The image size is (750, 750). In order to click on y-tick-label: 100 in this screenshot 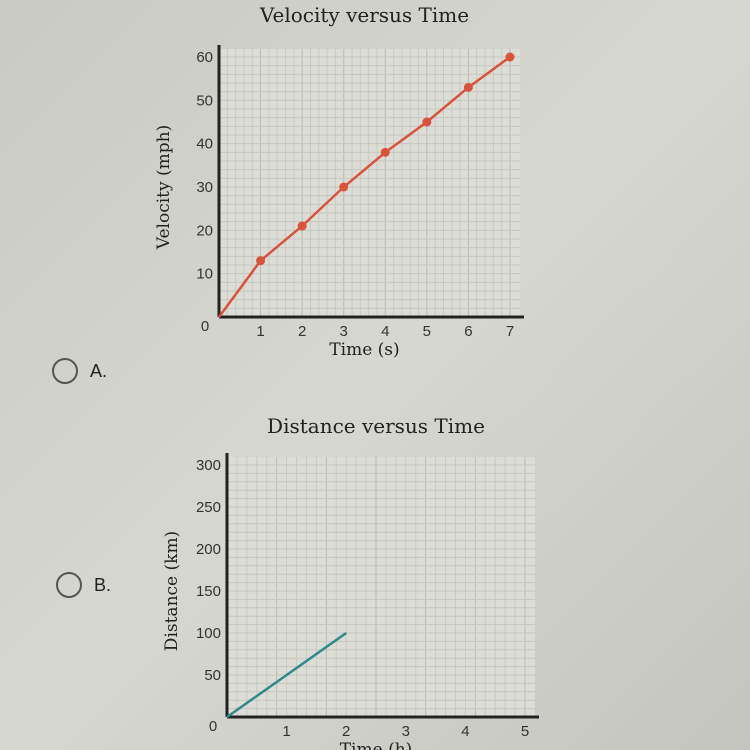, I will do `click(208, 633)`.